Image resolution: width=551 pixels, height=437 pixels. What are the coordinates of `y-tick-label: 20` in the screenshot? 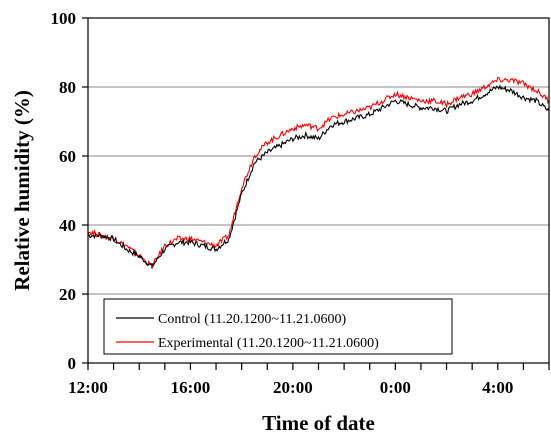 It's located at (67, 294).